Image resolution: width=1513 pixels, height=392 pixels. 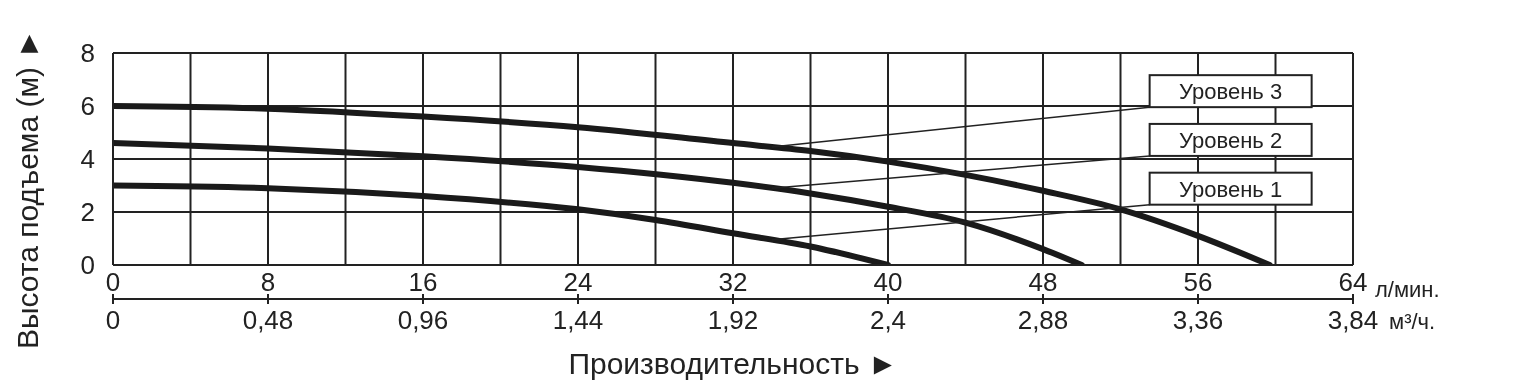 I want to click on text: л/мин., so click(x=1407, y=289).